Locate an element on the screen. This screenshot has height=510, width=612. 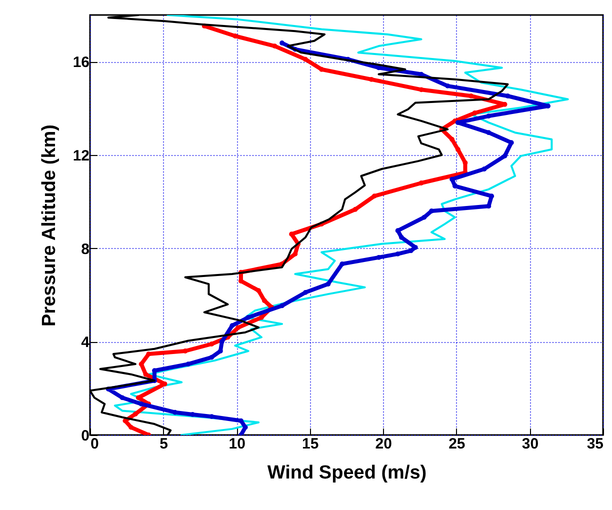
y-tick-label: 12 is located at coordinates (81, 156).